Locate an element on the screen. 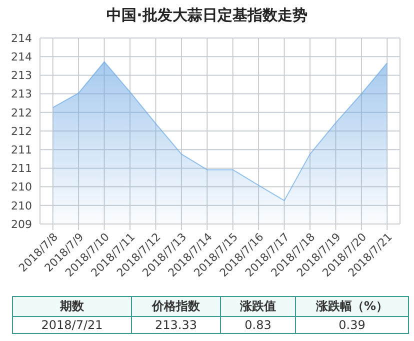 The width and height of the screenshot is (414, 341). text: 213.33 is located at coordinates (176, 325).